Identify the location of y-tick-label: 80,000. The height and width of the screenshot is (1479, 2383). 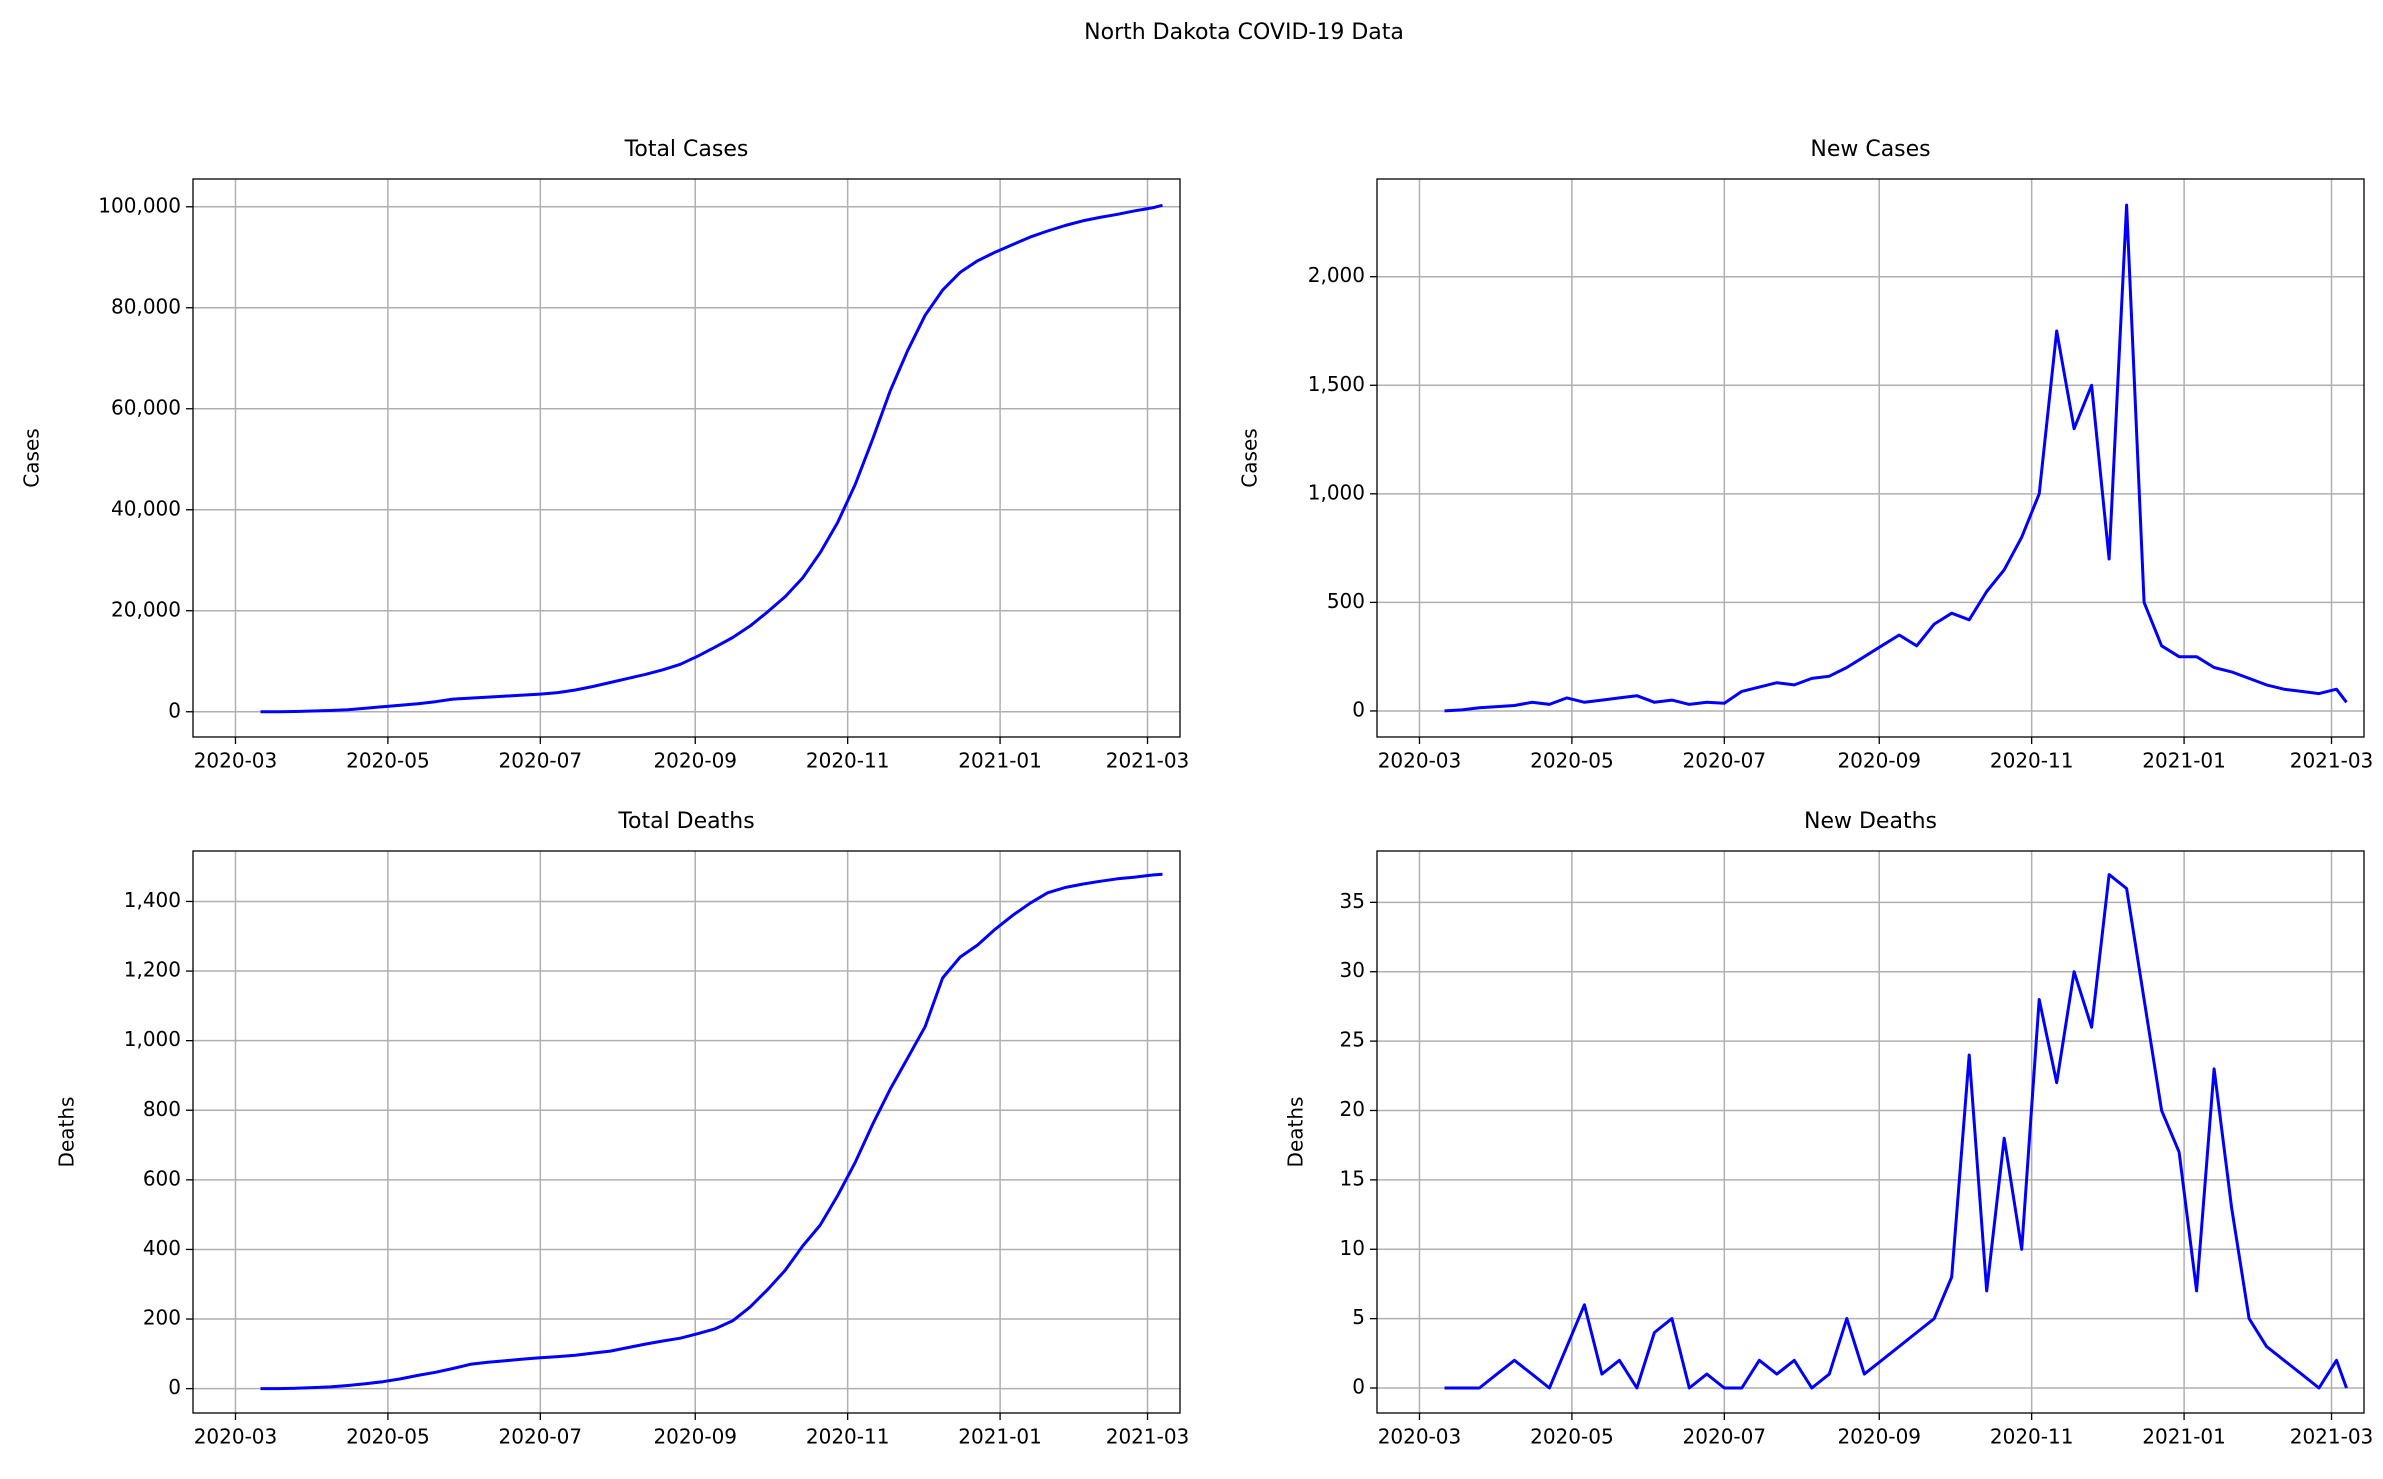
(146, 306).